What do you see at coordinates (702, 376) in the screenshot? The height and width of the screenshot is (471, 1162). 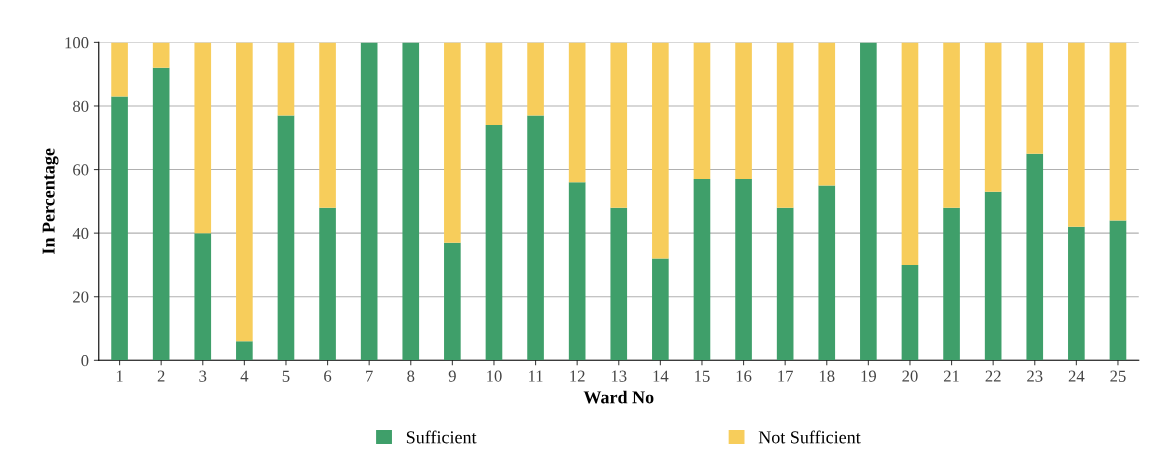 I see `x-tick-label: 15` at bounding box center [702, 376].